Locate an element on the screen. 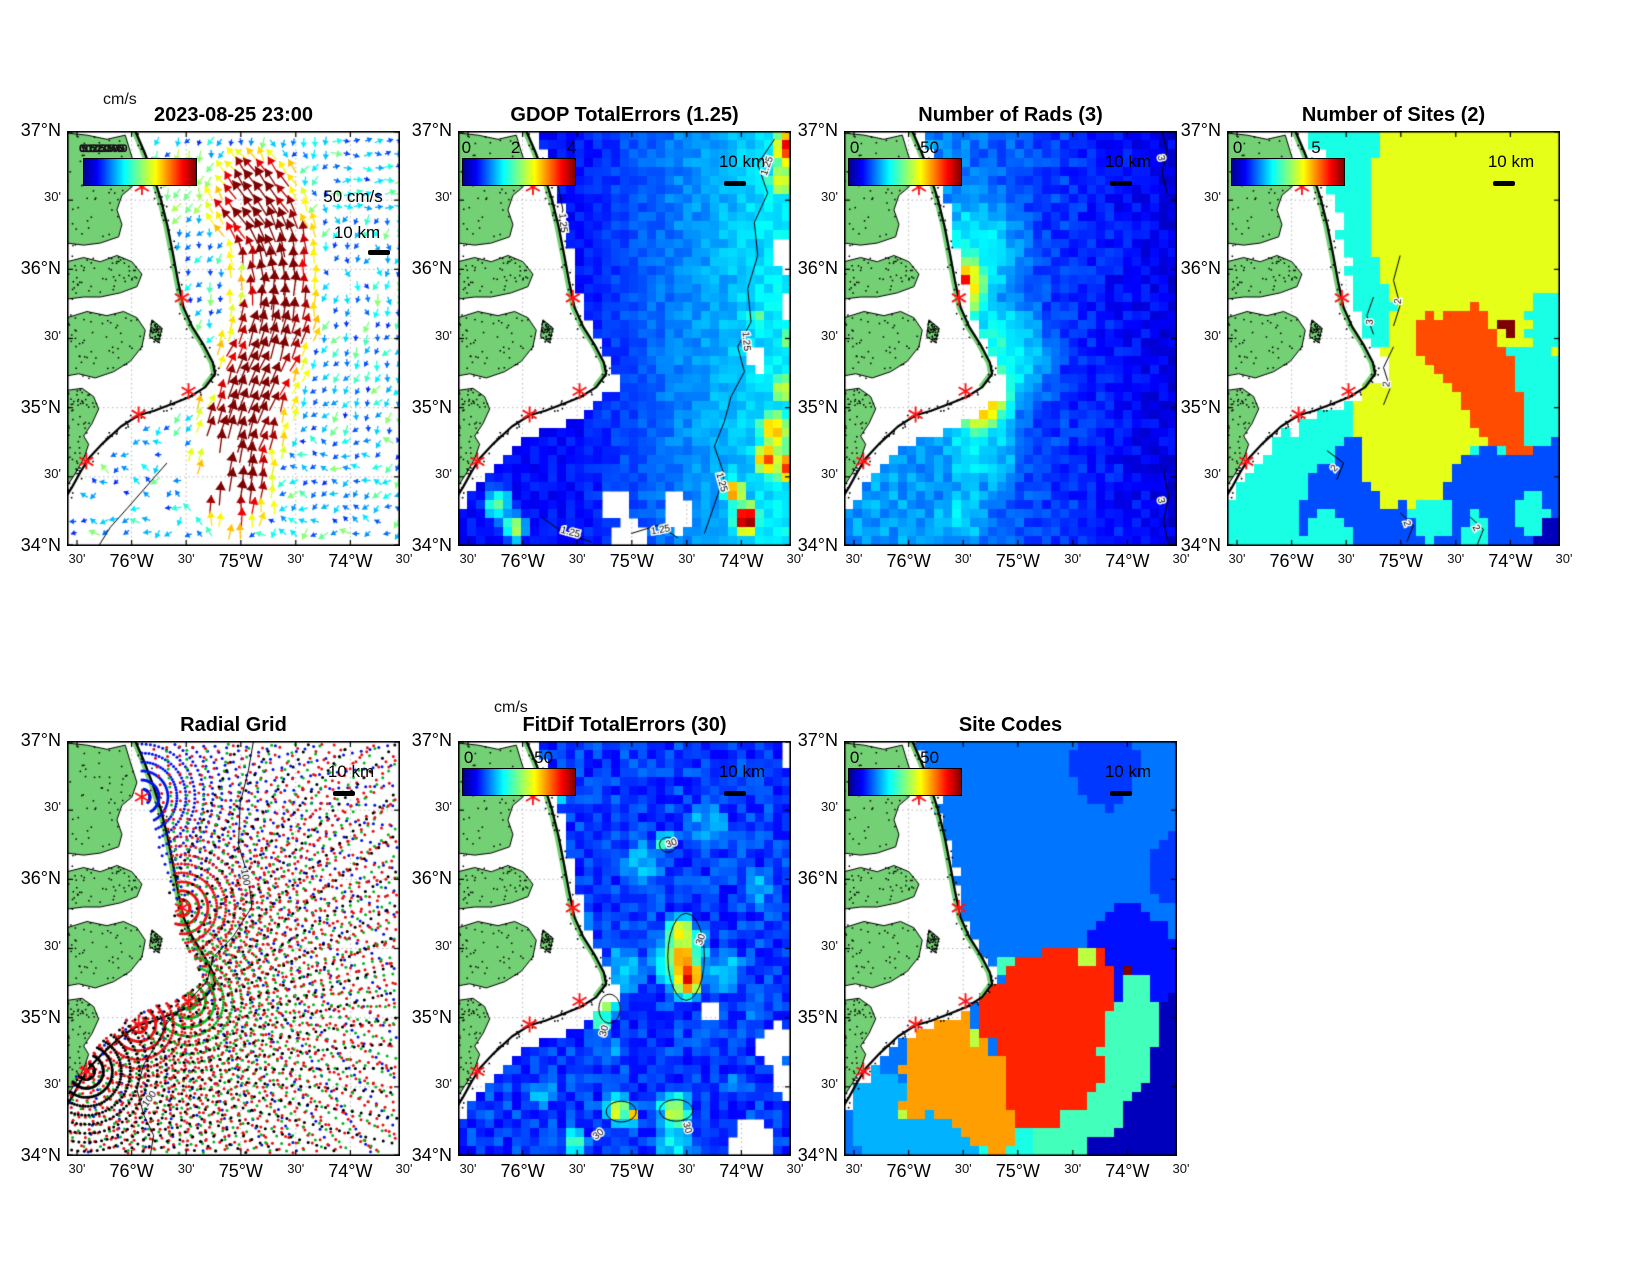 The image size is (1650, 1275). map-canvas-site-codes is located at coordinates (1010, 948).